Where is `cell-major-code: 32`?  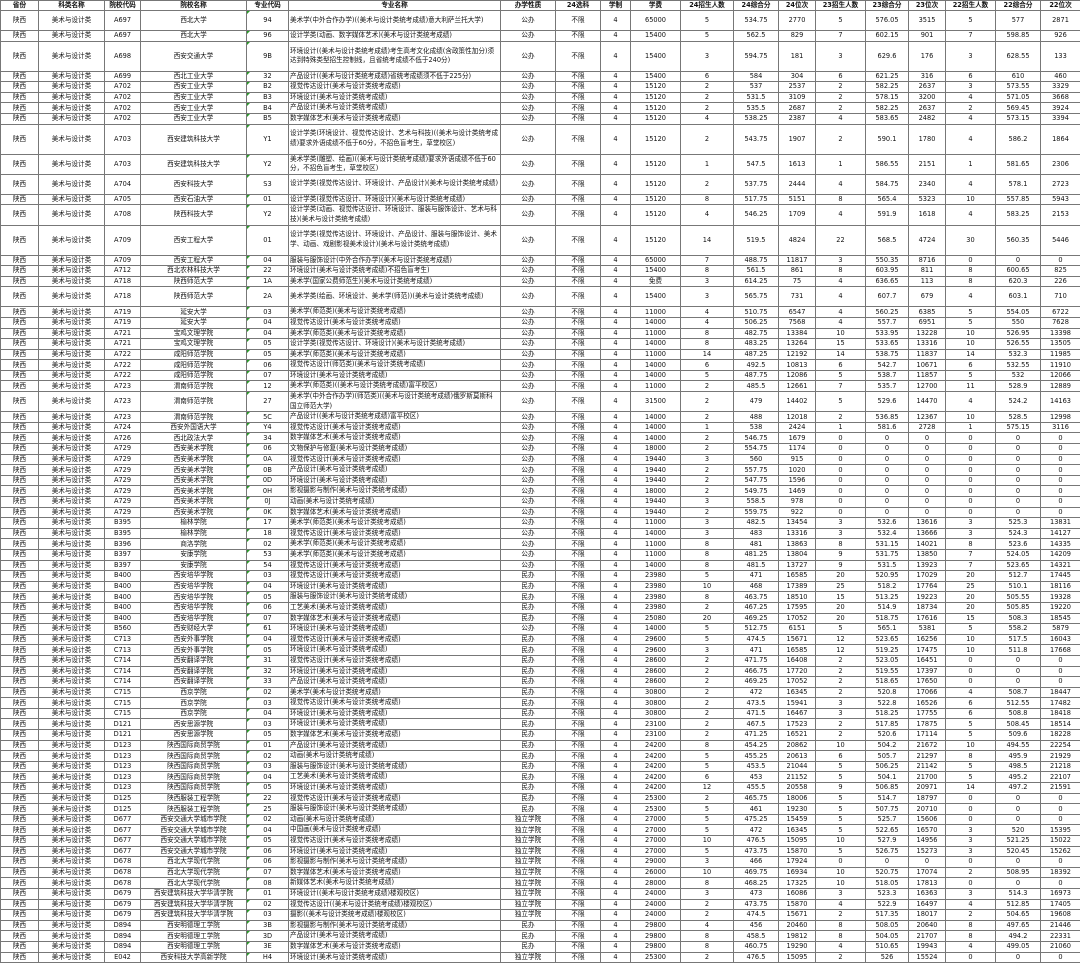 cell-major-code: 32 is located at coordinates (268, 76).